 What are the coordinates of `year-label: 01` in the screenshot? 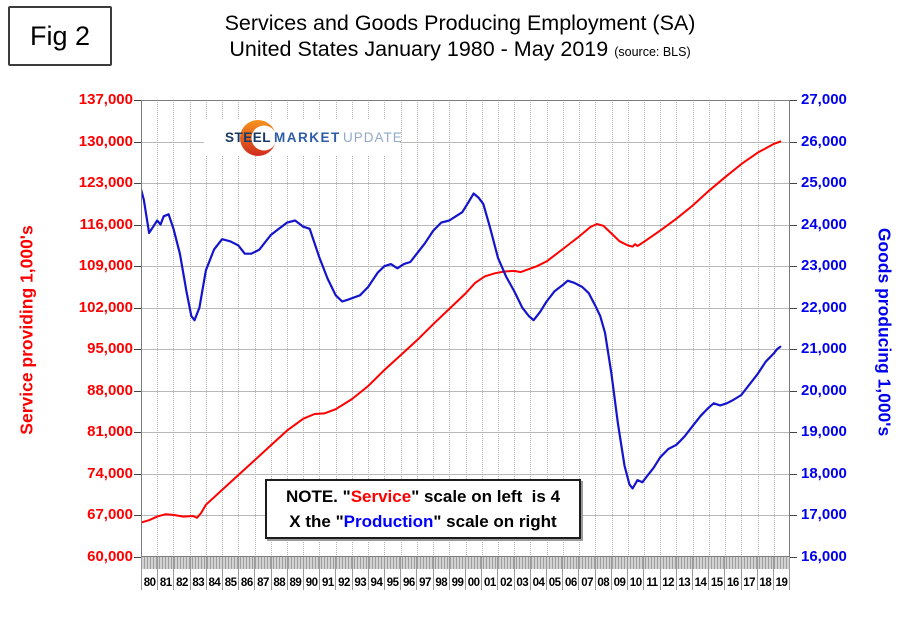 It's located at (489, 573).